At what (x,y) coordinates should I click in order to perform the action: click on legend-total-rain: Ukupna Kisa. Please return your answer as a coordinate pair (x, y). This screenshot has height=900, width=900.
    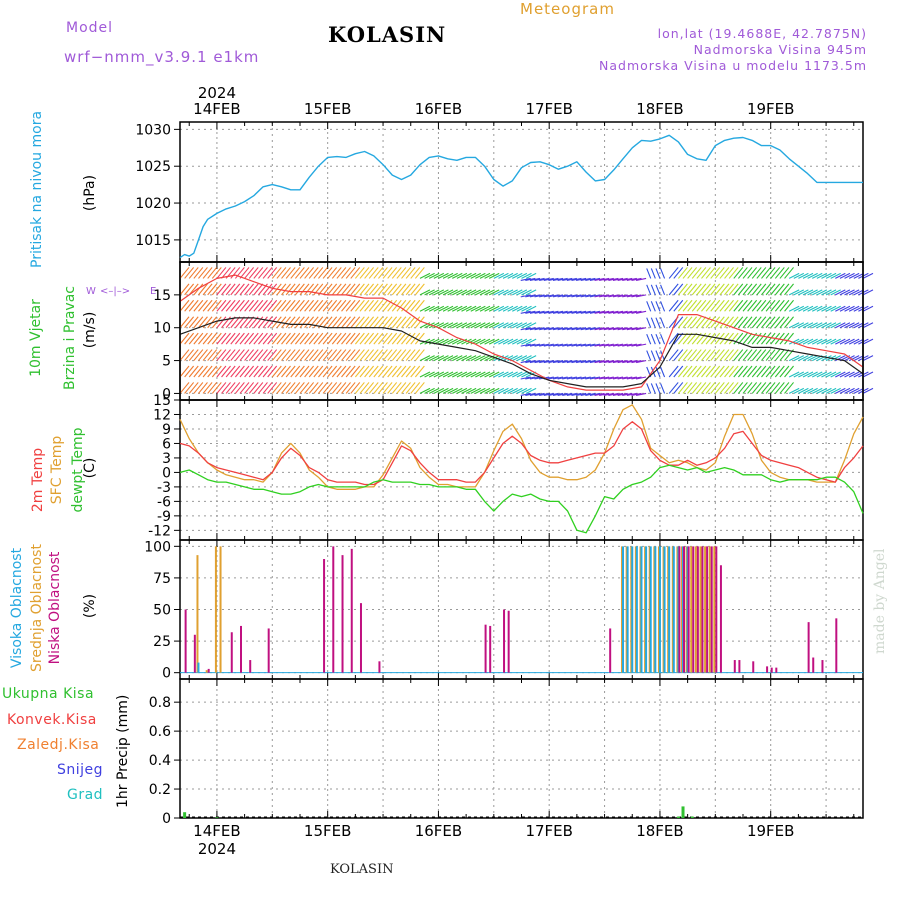
    Looking at the image, I should click on (48, 694).